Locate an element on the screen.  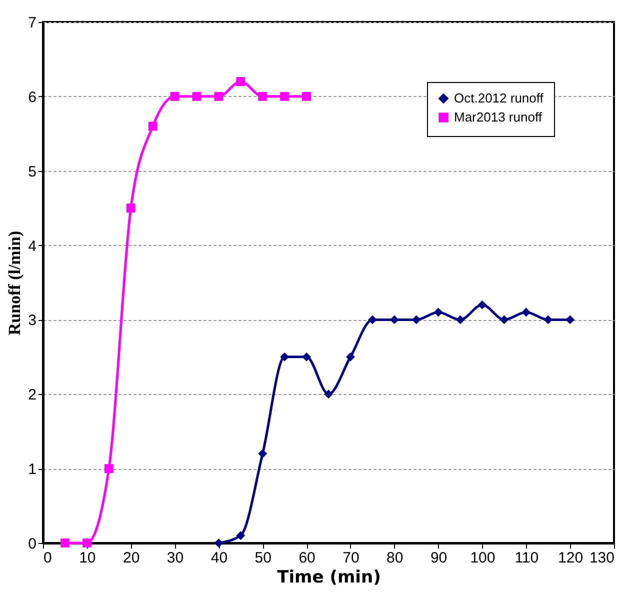
x-tick-label: 20 is located at coordinates (131, 558).